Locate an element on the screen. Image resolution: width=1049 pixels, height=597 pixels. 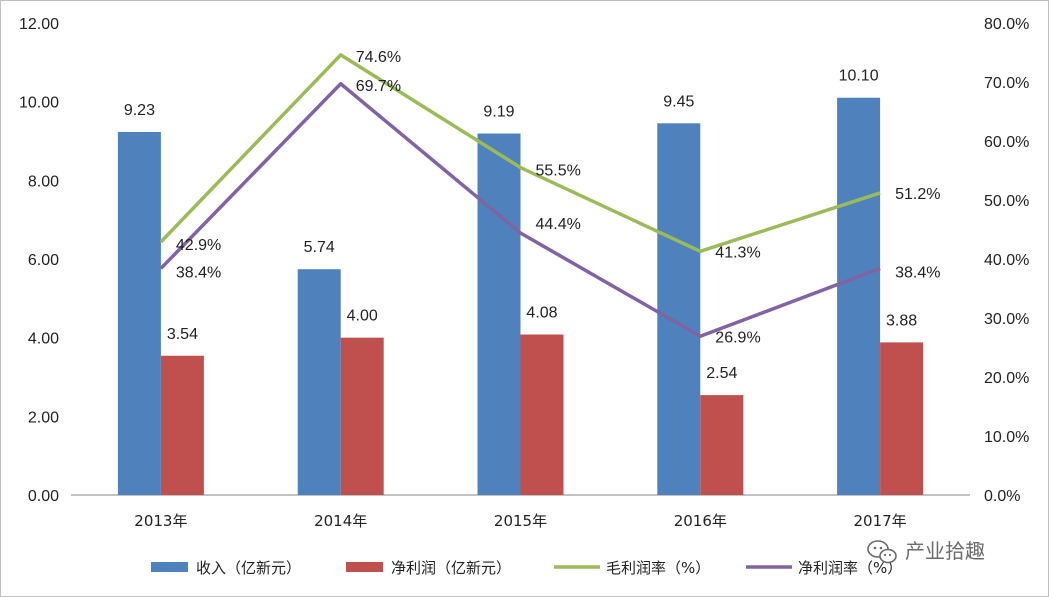
net-margin-data-label: 26.9% is located at coordinates (737, 337).